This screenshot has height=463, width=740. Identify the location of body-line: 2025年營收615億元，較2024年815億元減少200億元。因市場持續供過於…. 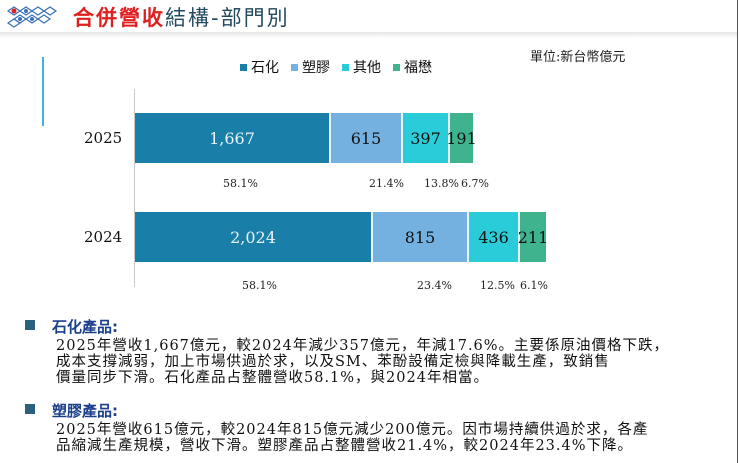
(352, 430).